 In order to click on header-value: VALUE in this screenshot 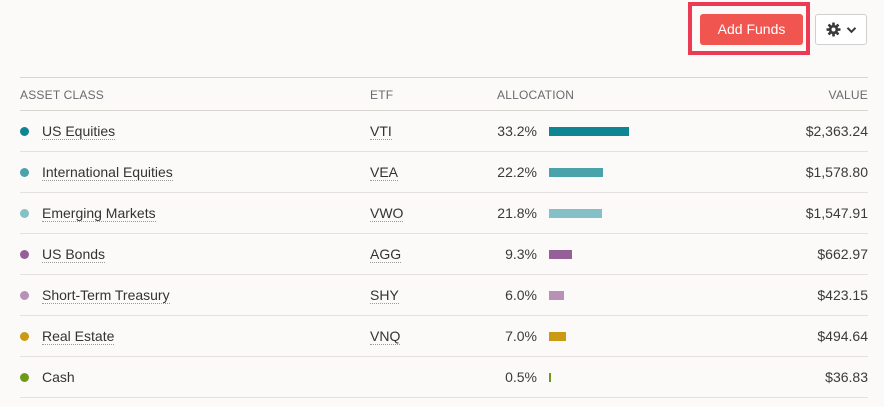, I will do `click(848, 95)`.